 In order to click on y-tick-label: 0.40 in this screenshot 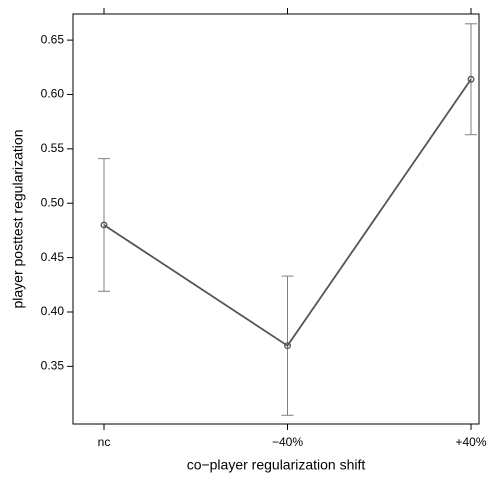, I will do `click(53, 311)`.